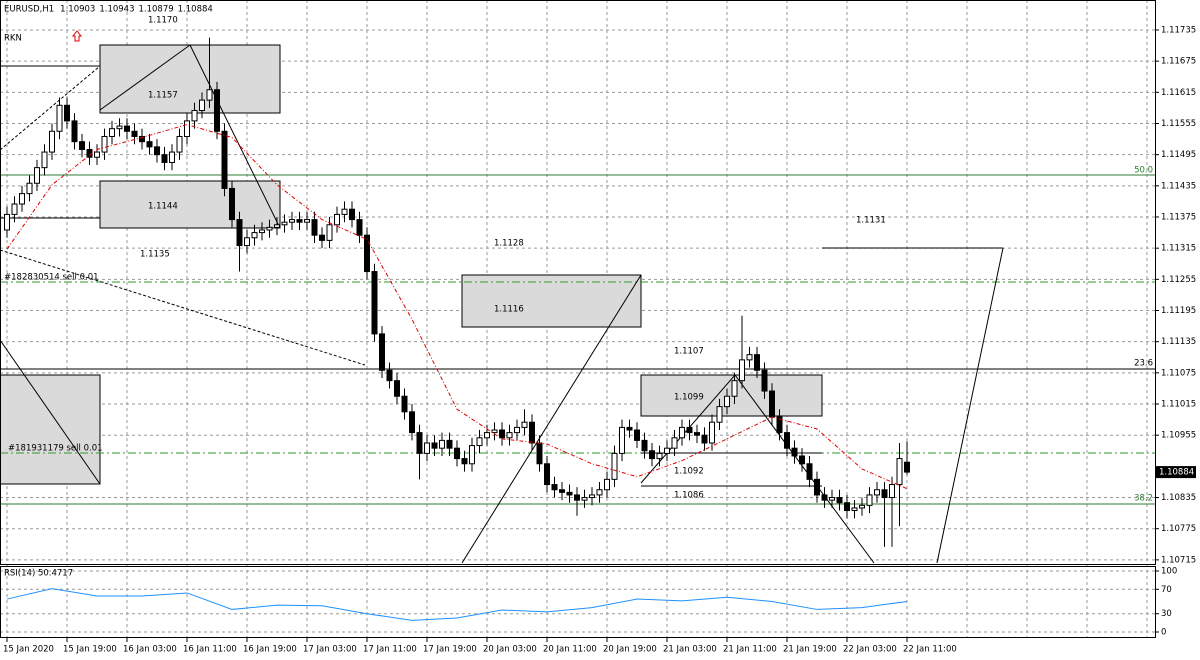 The image size is (1200, 660). Describe the element at coordinates (270, 650) in the screenshot. I see `x-tick-label: 16 Jan 19:00` at that location.